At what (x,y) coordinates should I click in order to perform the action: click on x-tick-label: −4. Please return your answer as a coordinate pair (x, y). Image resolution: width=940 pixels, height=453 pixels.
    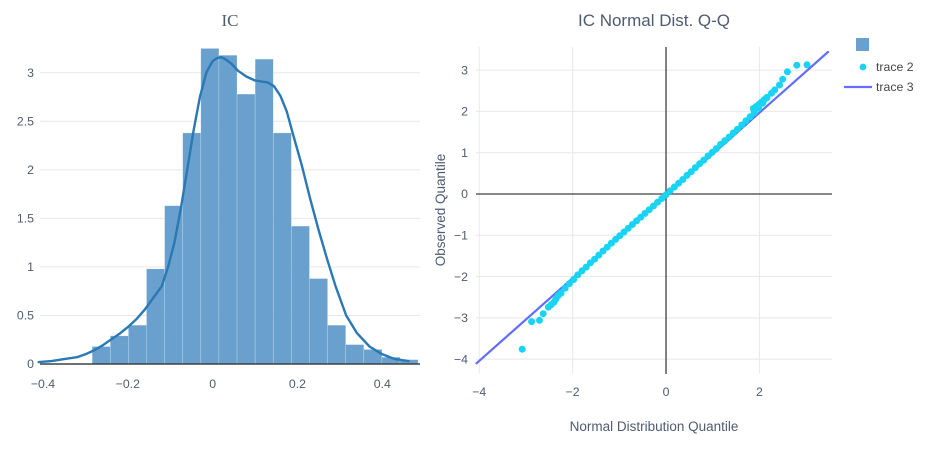
    Looking at the image, I should click on (479, 392).